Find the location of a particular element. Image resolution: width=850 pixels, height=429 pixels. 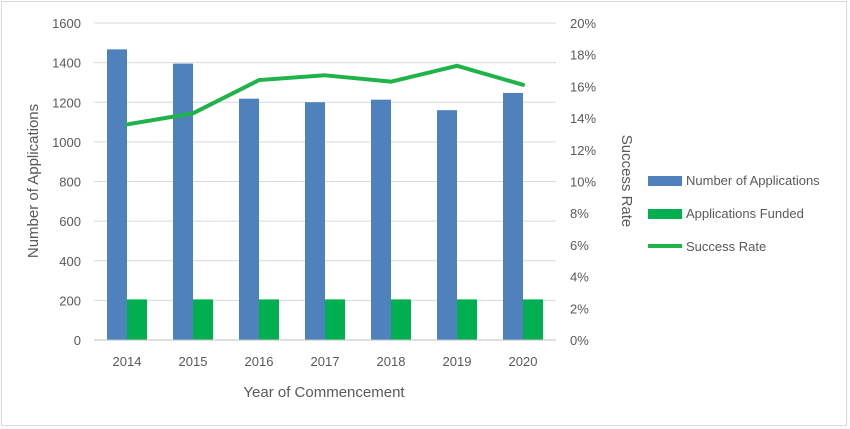

legend-swatch-funded is located at coordinates (665, 214).